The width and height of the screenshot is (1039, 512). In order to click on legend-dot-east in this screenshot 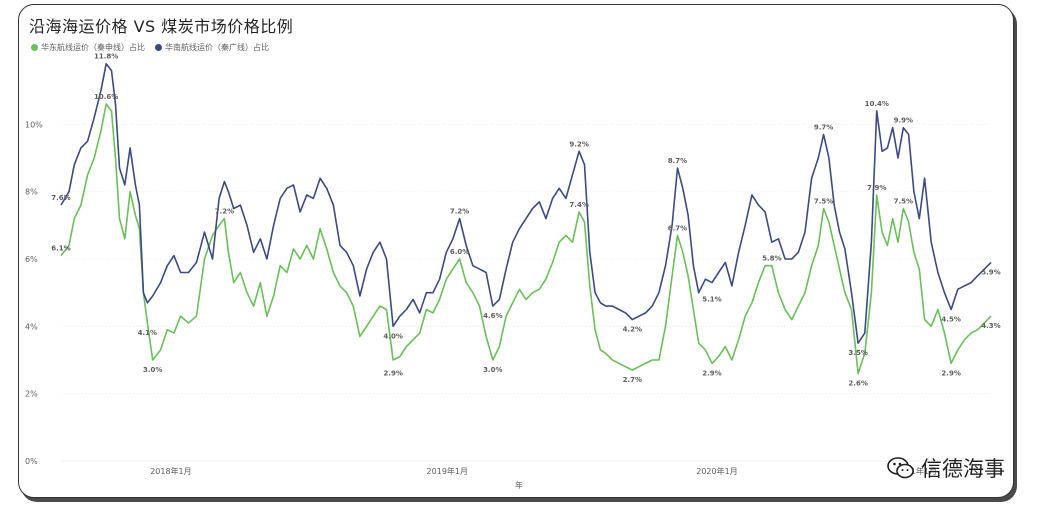, I will do `click(34, 47)`.